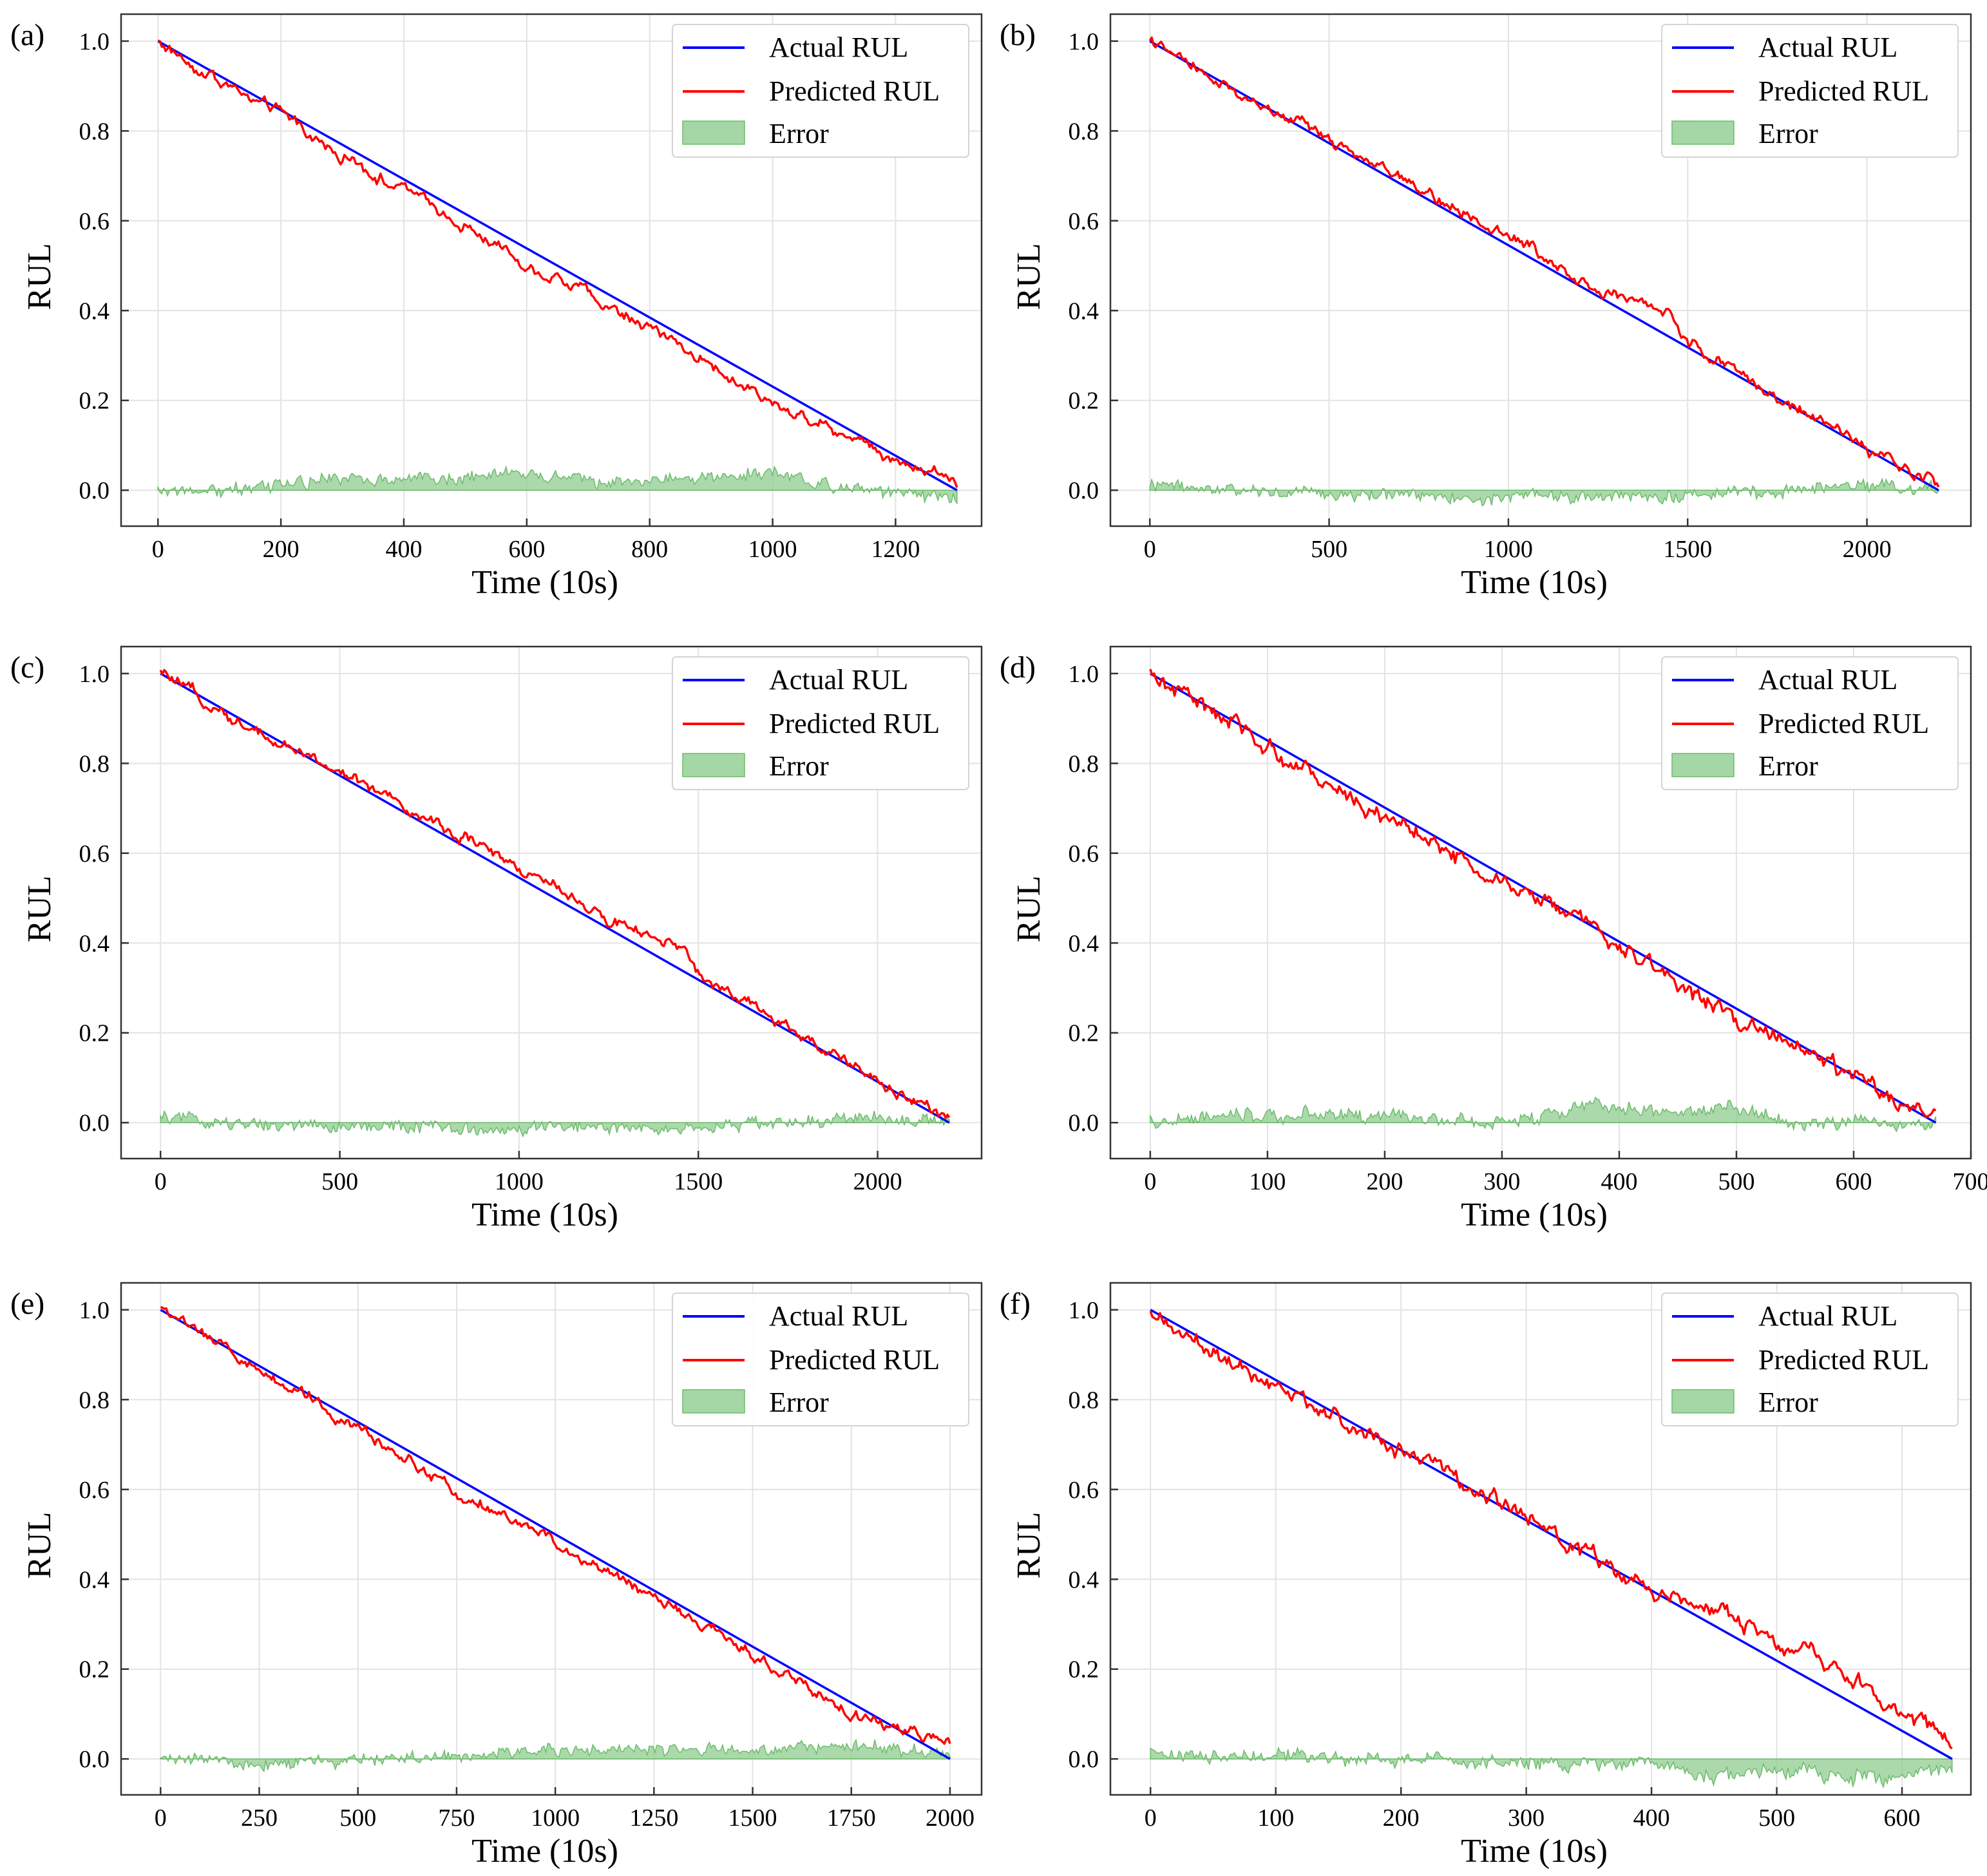  What do you see at coordinates (752, 1818) in the screenshot?
I see `x-tick-label: 1500` at bounding box center [752, 1818].